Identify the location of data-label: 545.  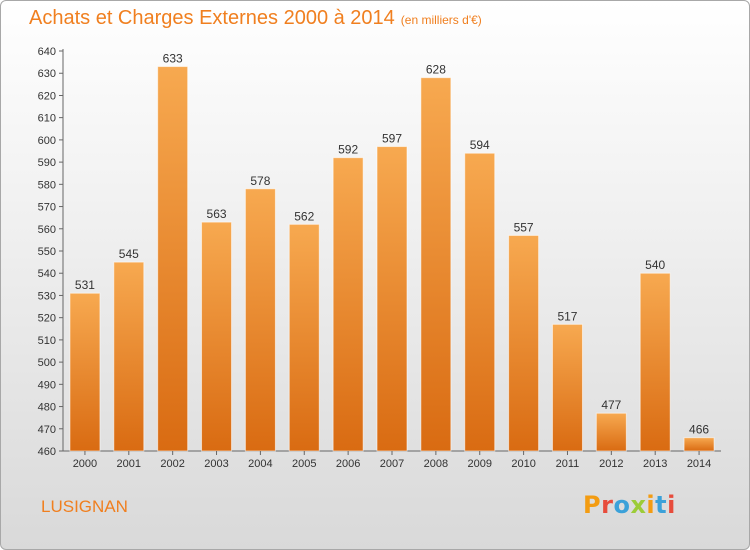
(129, 254).